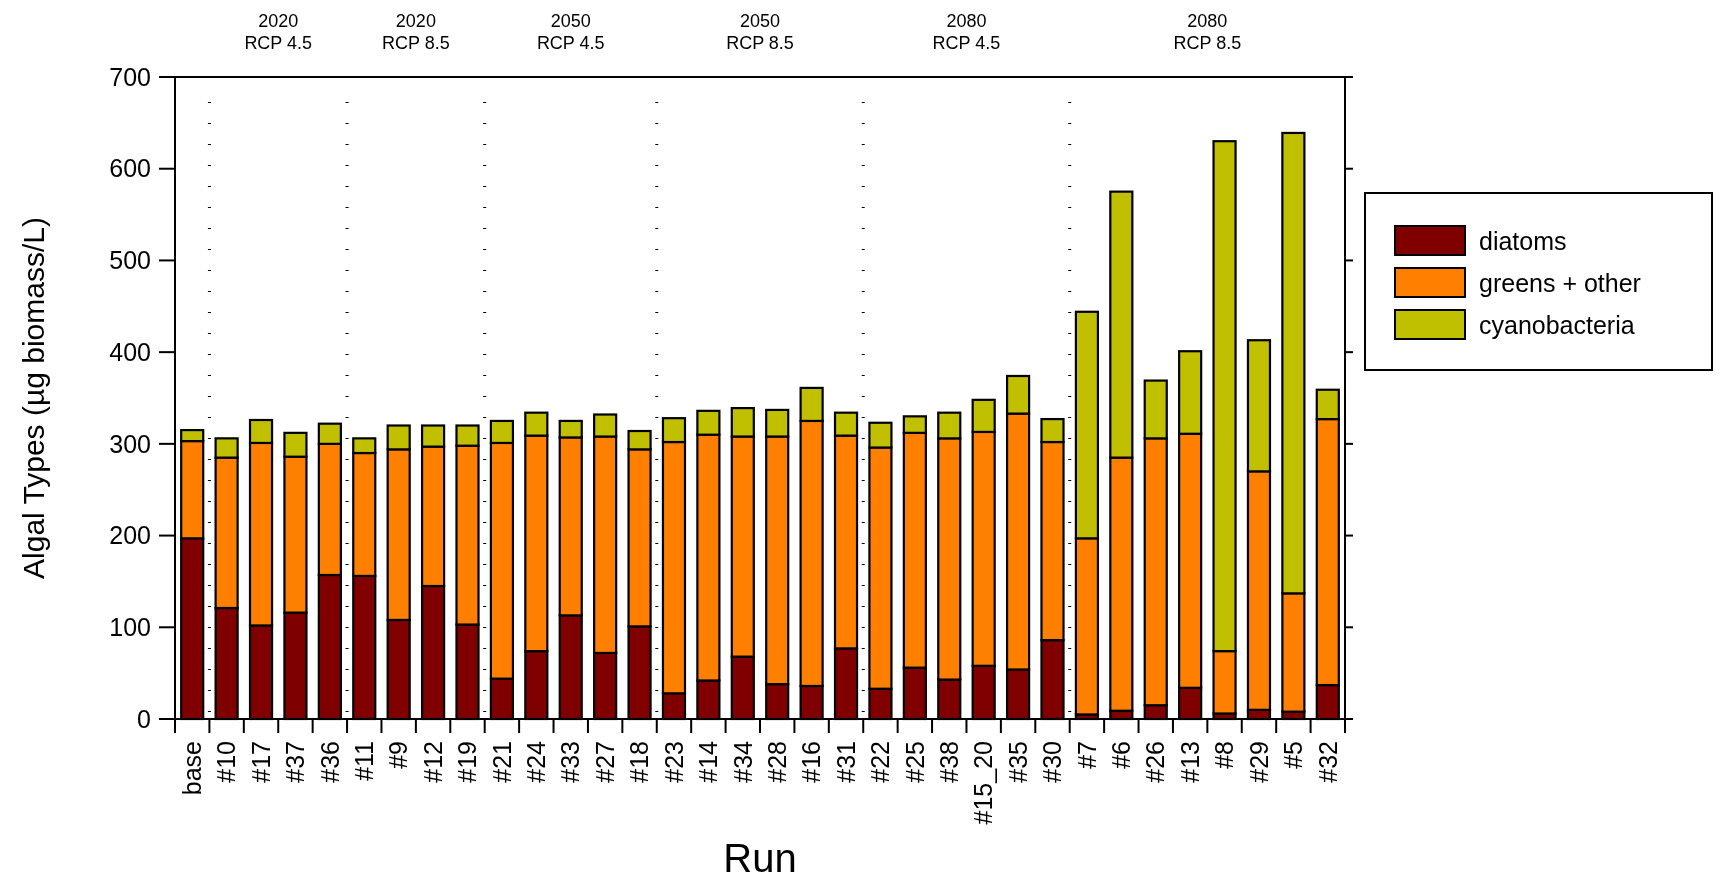 Image resolution: width=1721 pixels, height=884 pixels. I want to click on x-tick-label: #25, so click(914, 762).